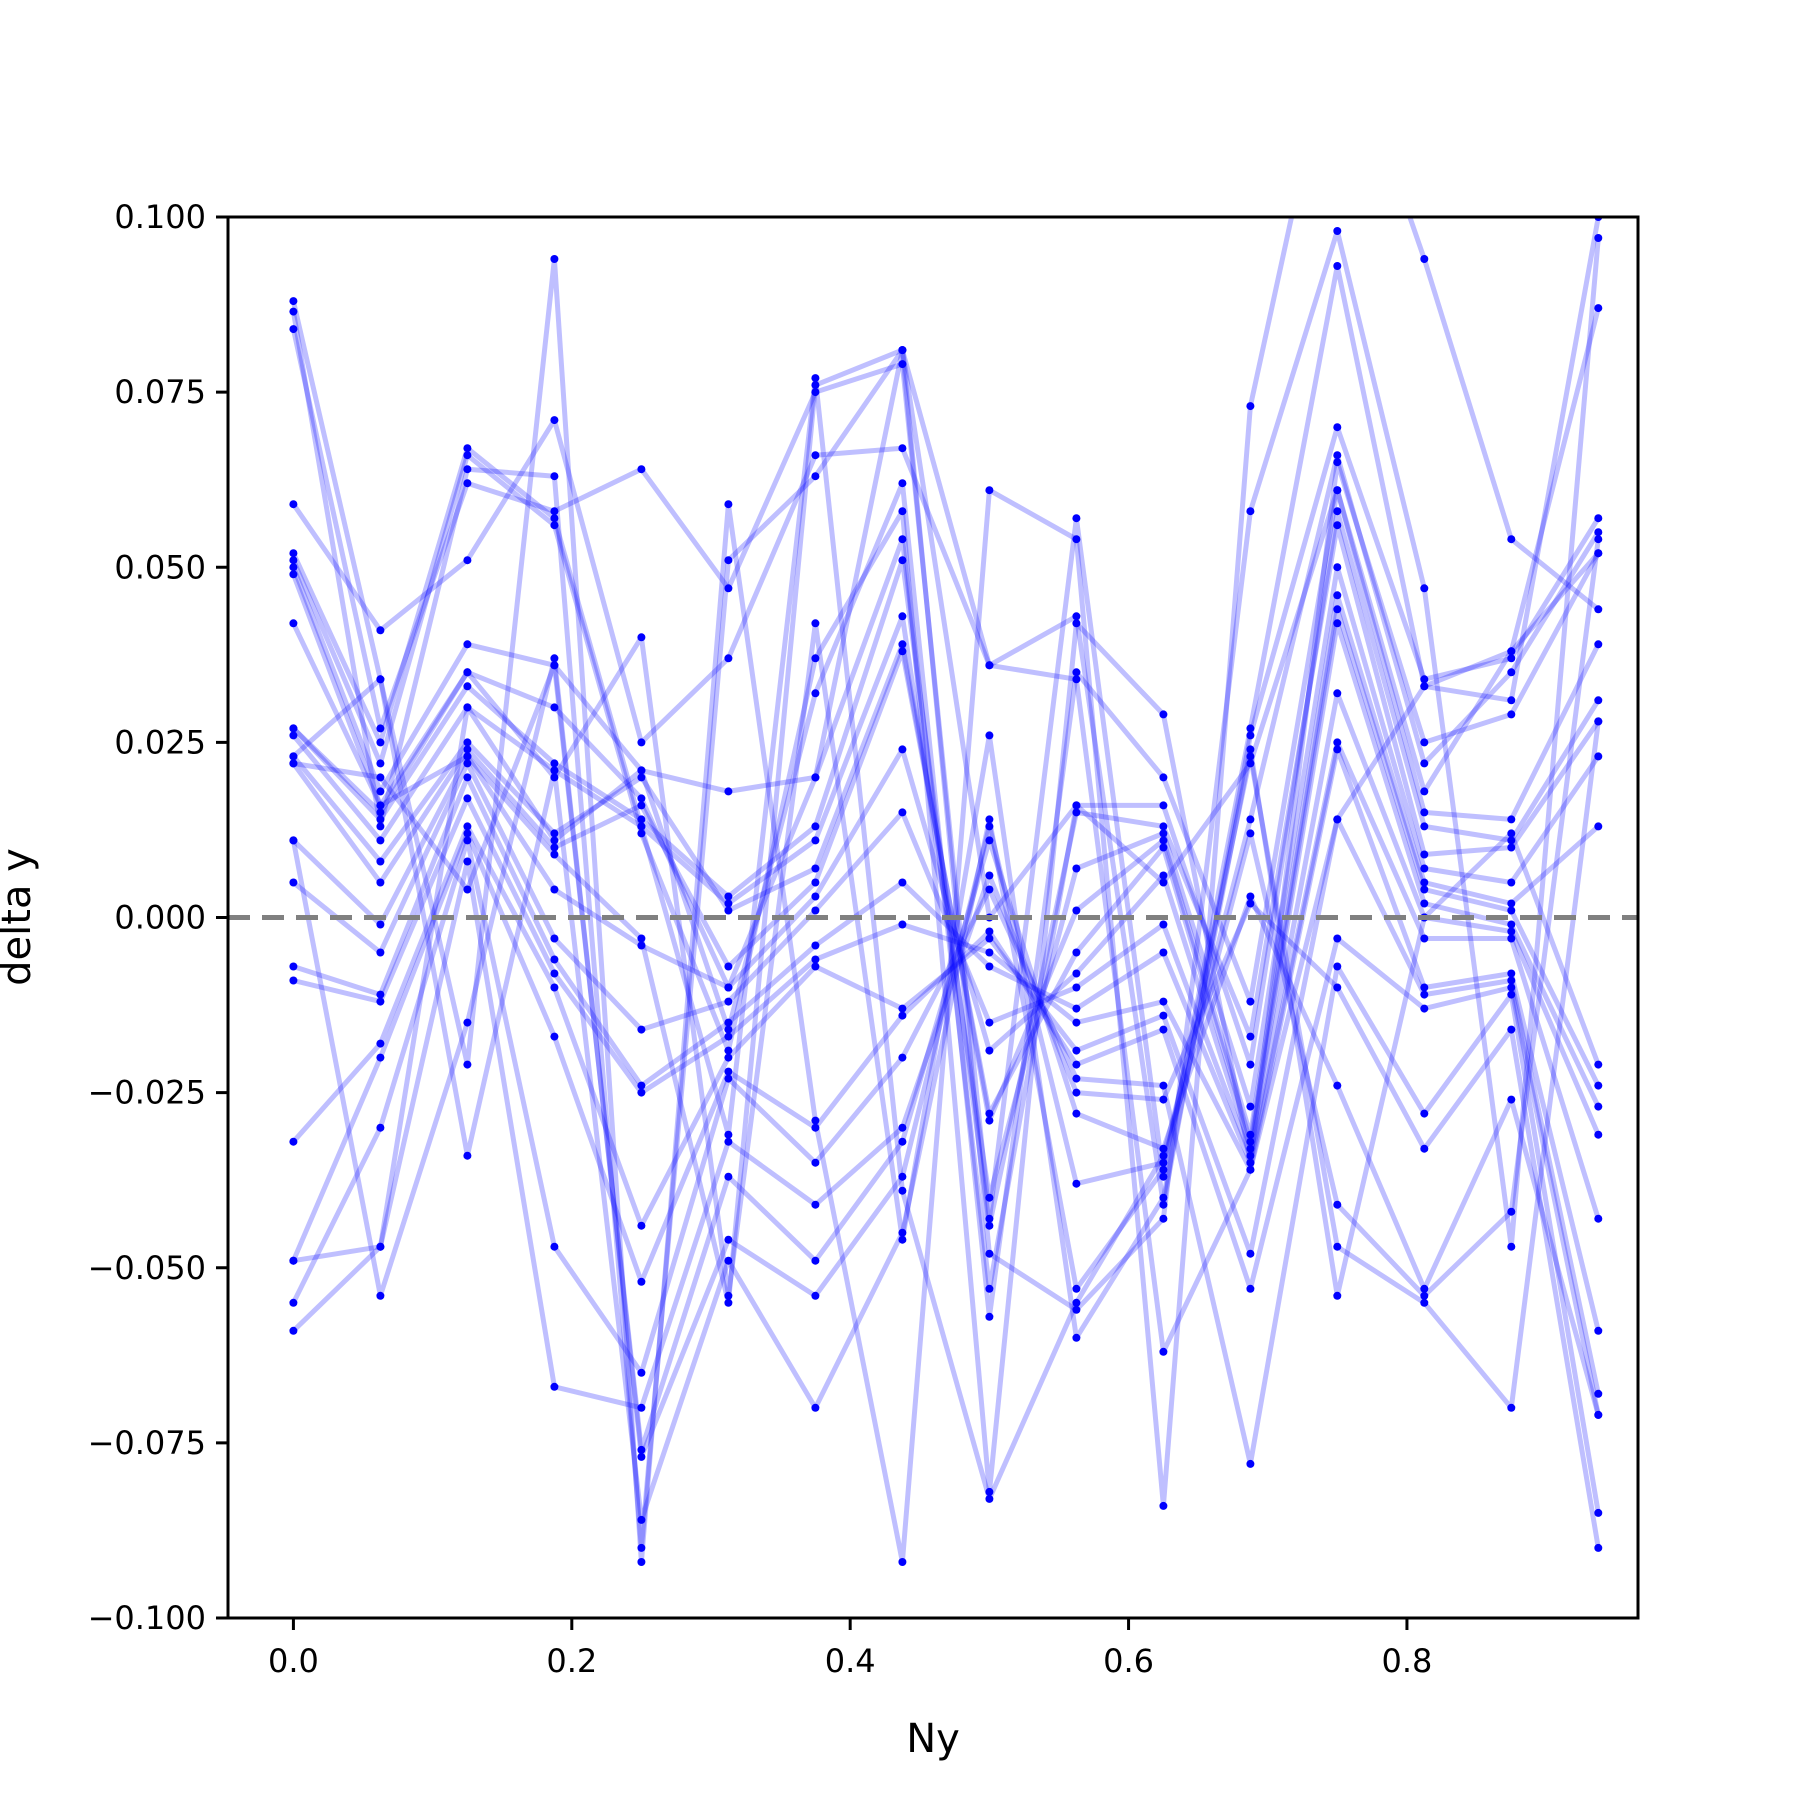 Image resolution: width=1800 pixels, height=1805 pixels. Describe the element at coordinates (293, 1661) in the screenshot. I see `x-tick-label: 0.0` at that location.